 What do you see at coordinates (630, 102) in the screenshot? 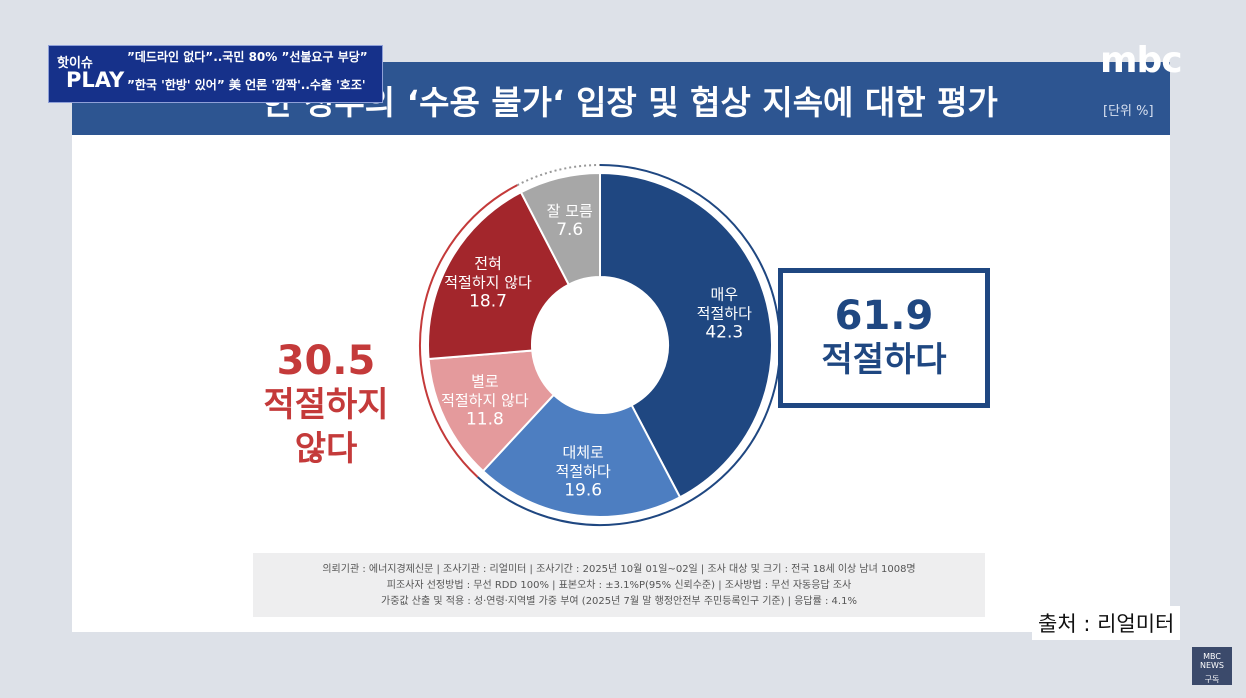
I see `chart-title: 한 정부의 ‘수용 불가‘ 입장 및 협상 지속에 대한 평가` at bounding box center [630, 102].